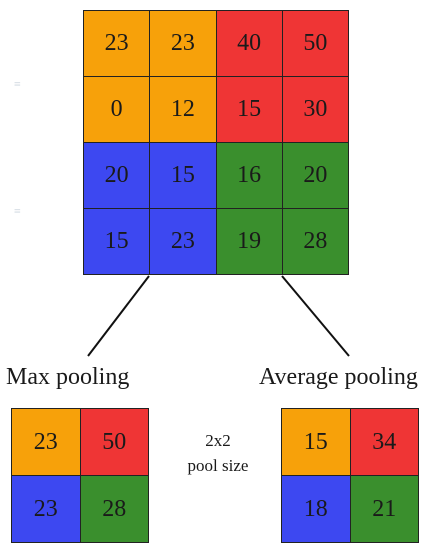  What do you see at coordinates (114, 509) in the screenshot?
I see `max-pooling-output-cell: 28` at bounding box center [114, 509].